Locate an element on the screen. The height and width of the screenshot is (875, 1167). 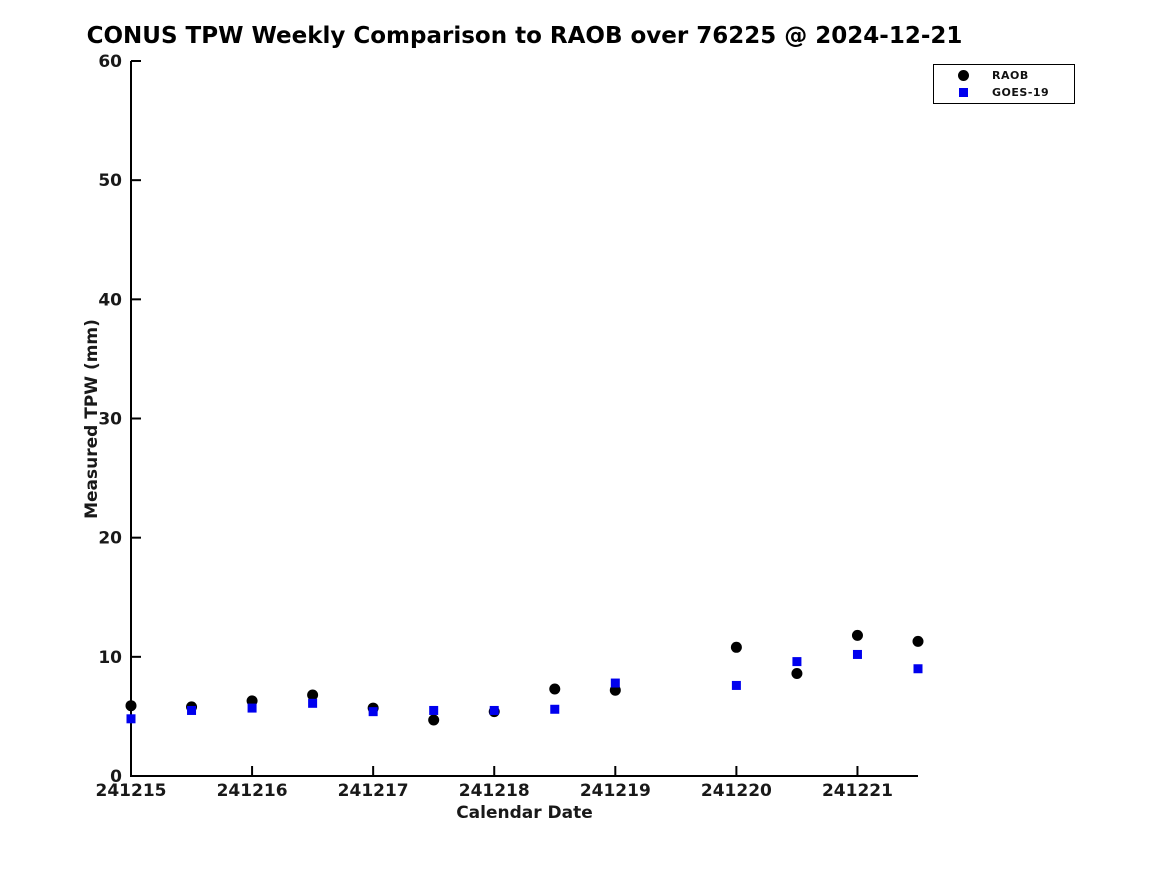
legend-entry-raob: RAOB is located at coordinates (1004, 75).